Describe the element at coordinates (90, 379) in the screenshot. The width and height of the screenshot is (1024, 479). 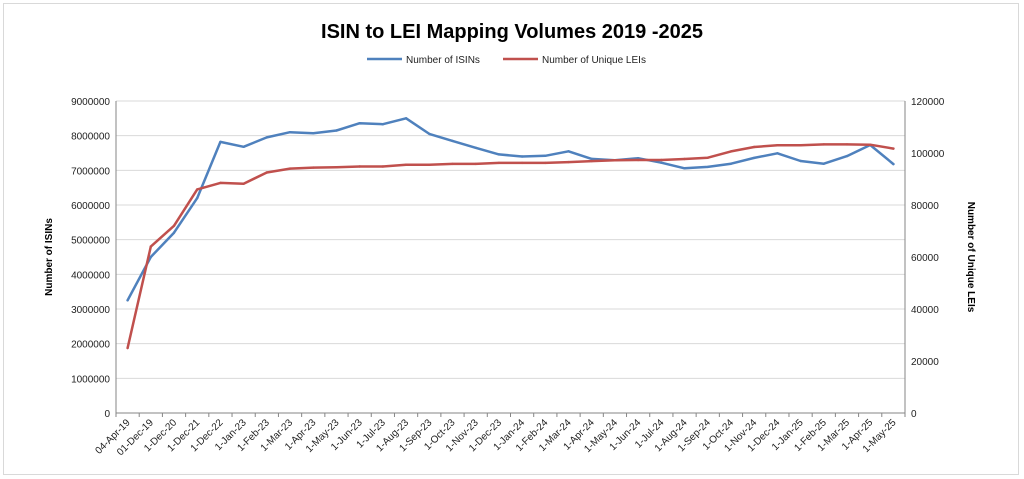
I see `y-tick-label: 1000000` at that location.